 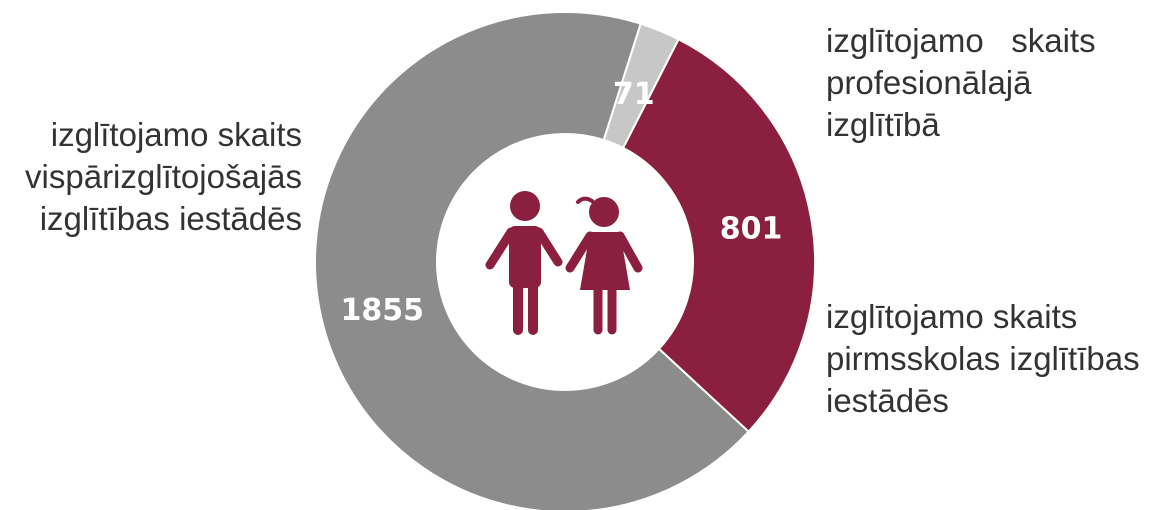 I want to click on value-label-vocational: 71, so click(x=634, y=94).